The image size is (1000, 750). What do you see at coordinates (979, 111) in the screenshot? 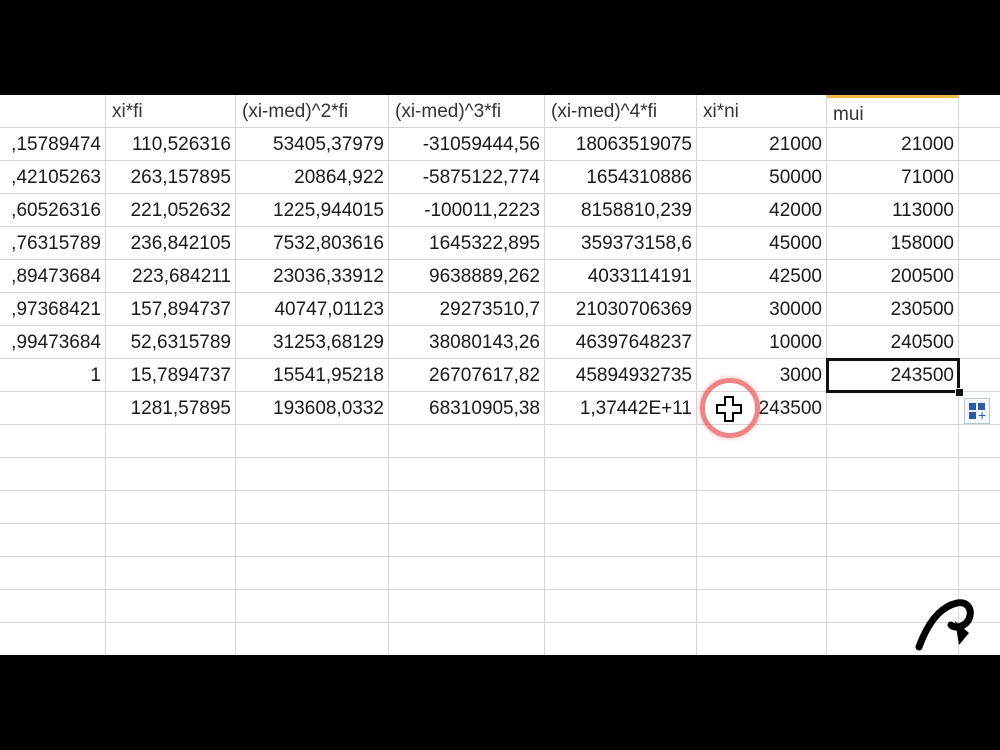
I see `column-header-h` at bounding box center [979, 111].